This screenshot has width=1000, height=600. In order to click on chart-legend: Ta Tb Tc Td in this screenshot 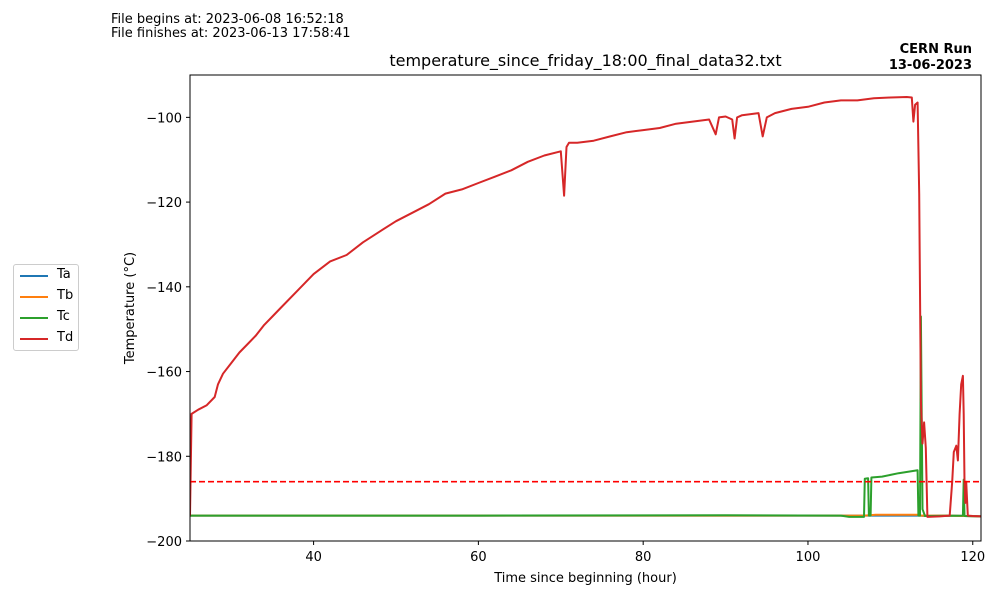, I will do `click(46, 307)`.